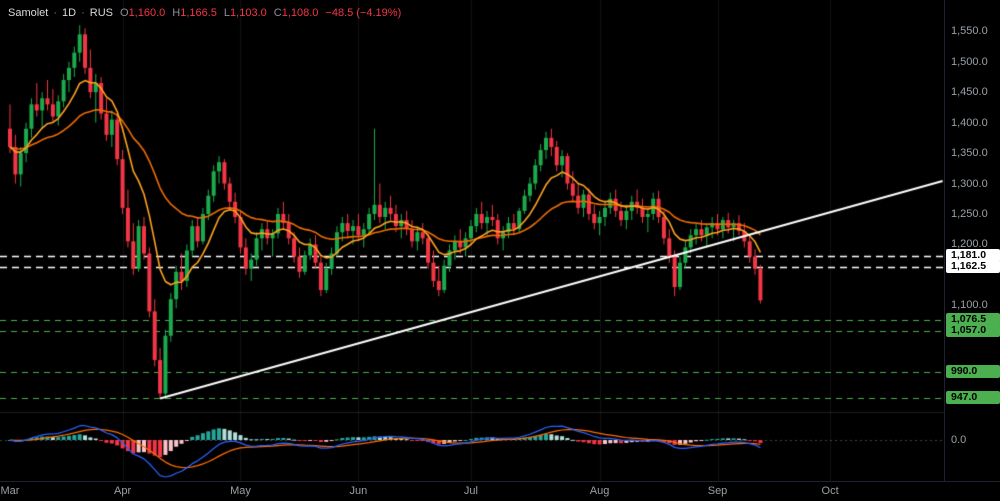 The height and width of the screenshot is (501, 1000). I want to click on price-tick-label: 1,100.0, so click(969, 305).